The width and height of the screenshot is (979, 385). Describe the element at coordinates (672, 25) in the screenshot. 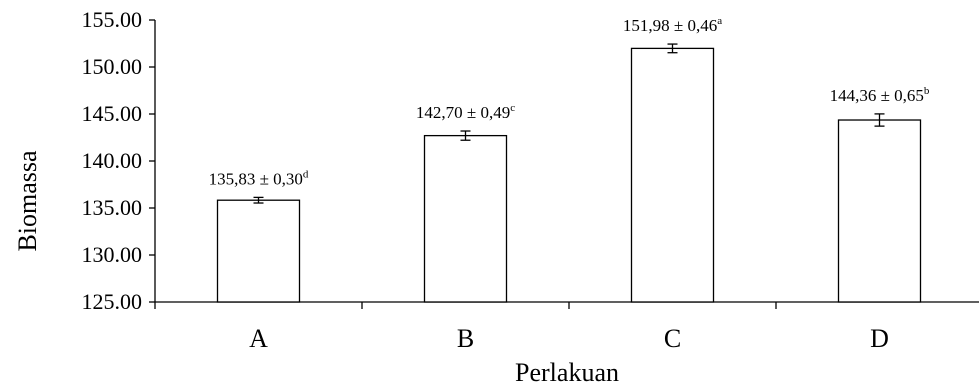

I see `data-label-C: 151,98 ± 0,46a` at that location.